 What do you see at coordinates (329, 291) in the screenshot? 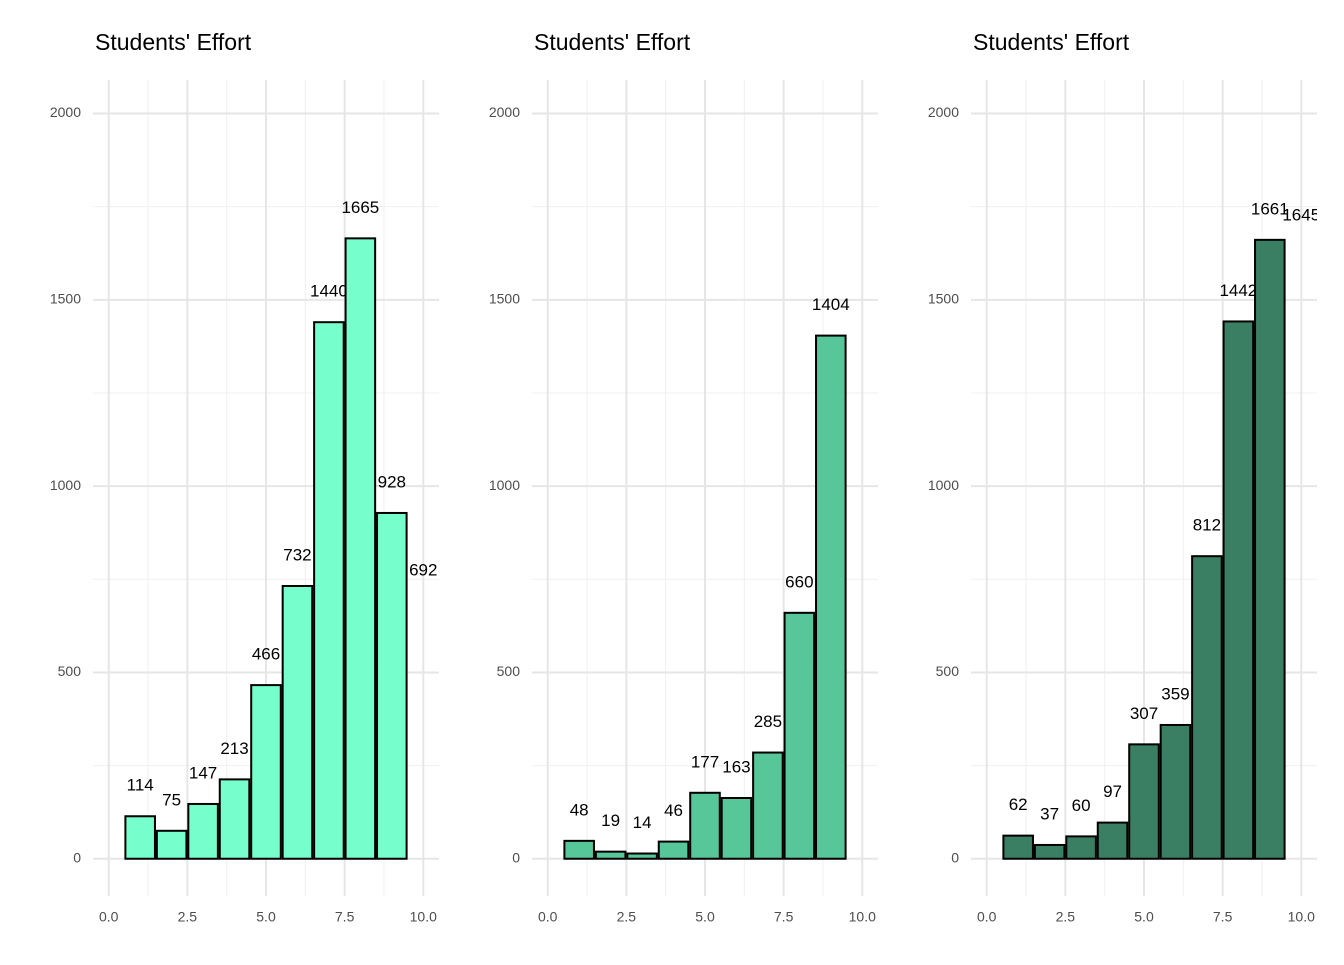
I see `value-label: 1440` at bounding box center [329, 291].